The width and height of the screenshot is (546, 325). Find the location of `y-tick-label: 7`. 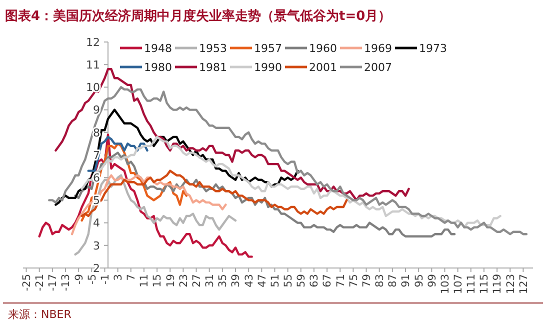

y-tick-label: 7 is located at coordinates (96, 155).